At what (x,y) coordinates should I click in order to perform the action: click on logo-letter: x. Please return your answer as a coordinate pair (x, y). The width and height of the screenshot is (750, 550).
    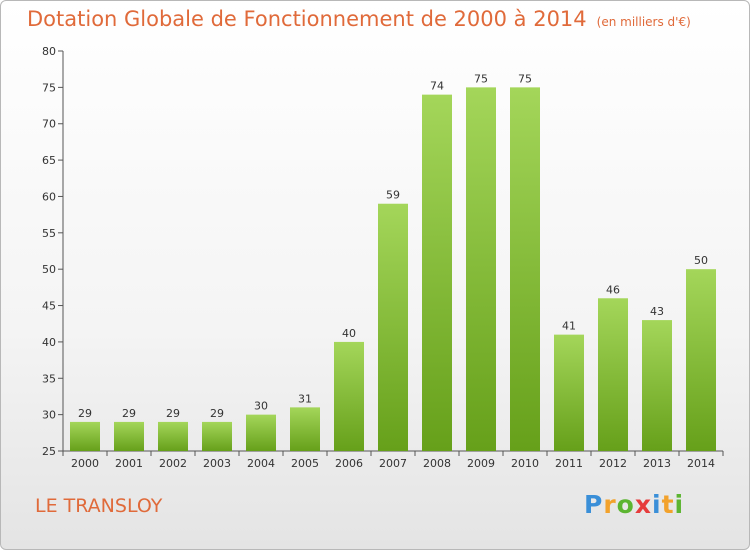
    Looking at the image, I should click on (643, 504).